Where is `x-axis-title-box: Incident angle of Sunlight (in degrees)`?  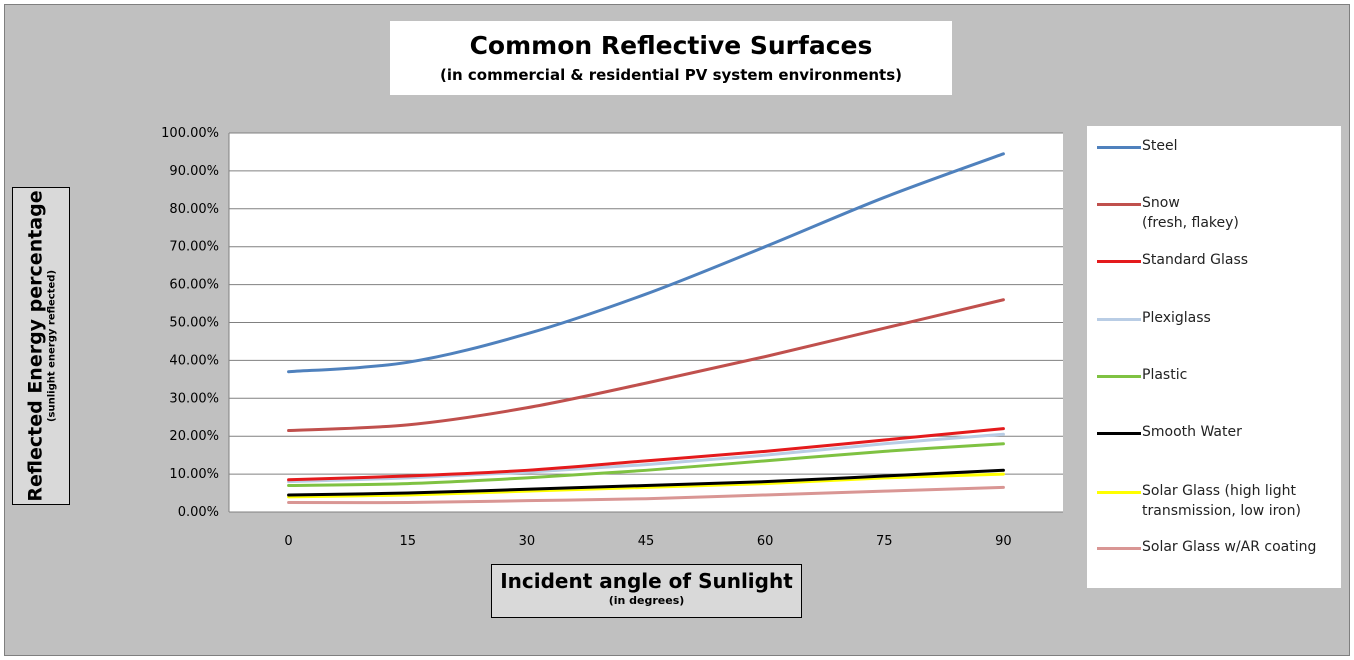 x-axis-title-box: Incident angle of Sunlight (in degrees) is located at coordinates (646, 591).